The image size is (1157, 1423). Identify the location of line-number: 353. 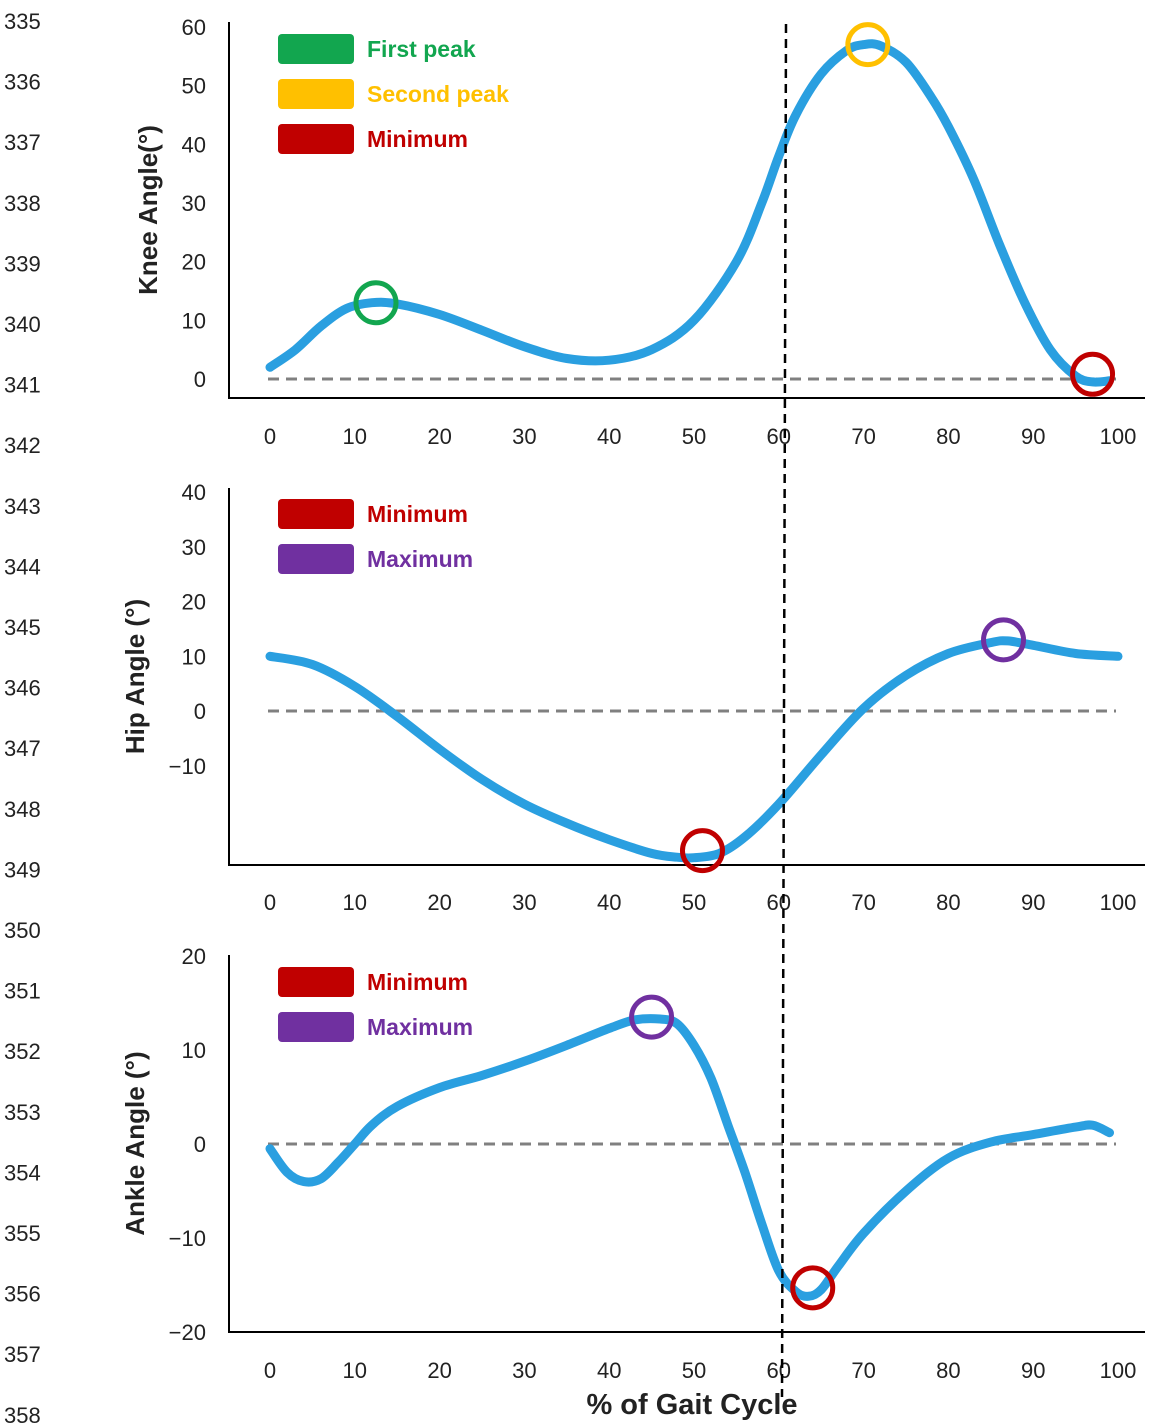
(22, 1112).